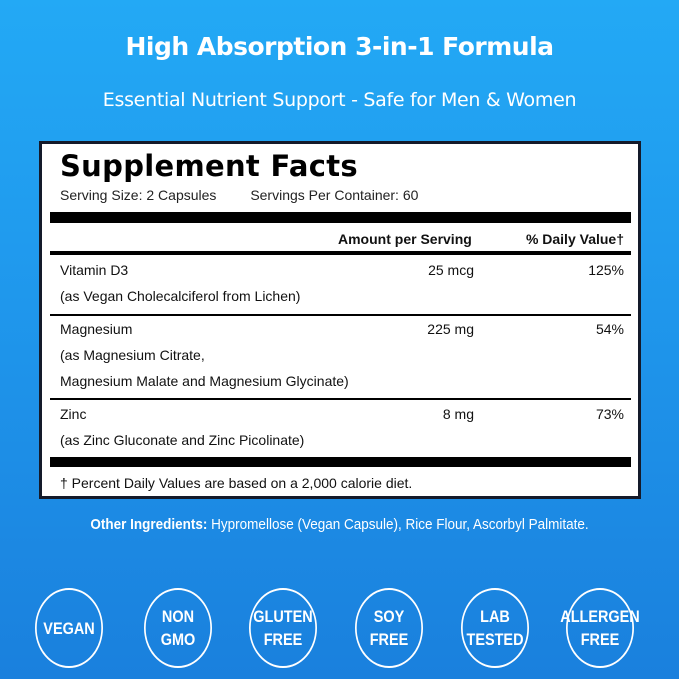 Image resolution: width=679 pixels, height=679 pixels. Describe the element at coordinates (405, 239) in the screenshot. I see `amount-header: Amount per Serving` at that location.